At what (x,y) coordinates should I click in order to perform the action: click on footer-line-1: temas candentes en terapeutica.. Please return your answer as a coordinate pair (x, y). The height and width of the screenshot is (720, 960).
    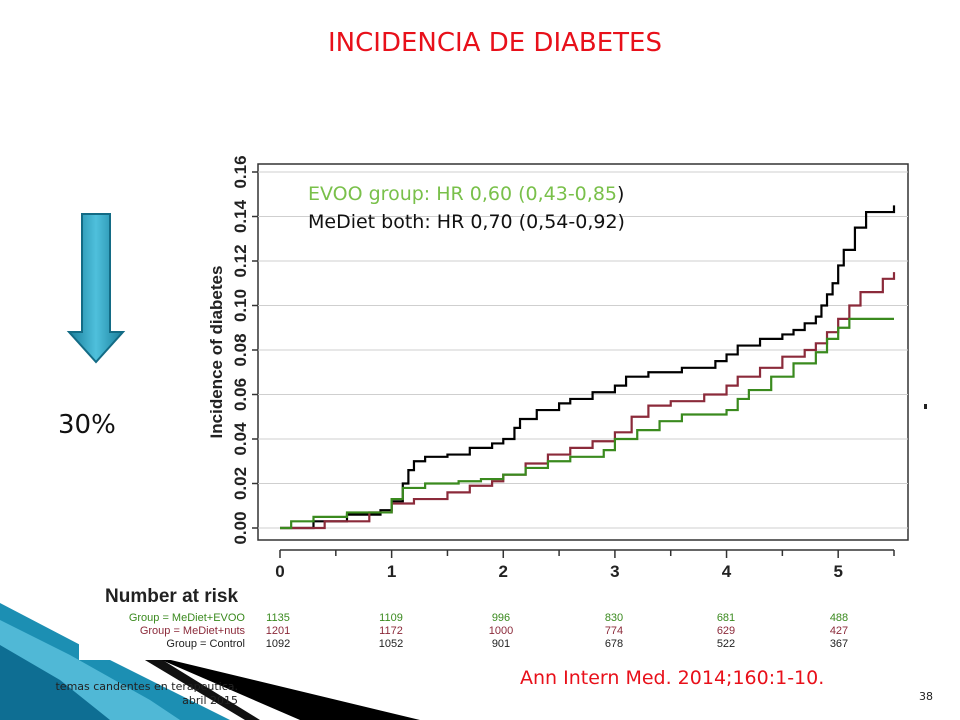
    Looking at the image, I should click on (146, 686).